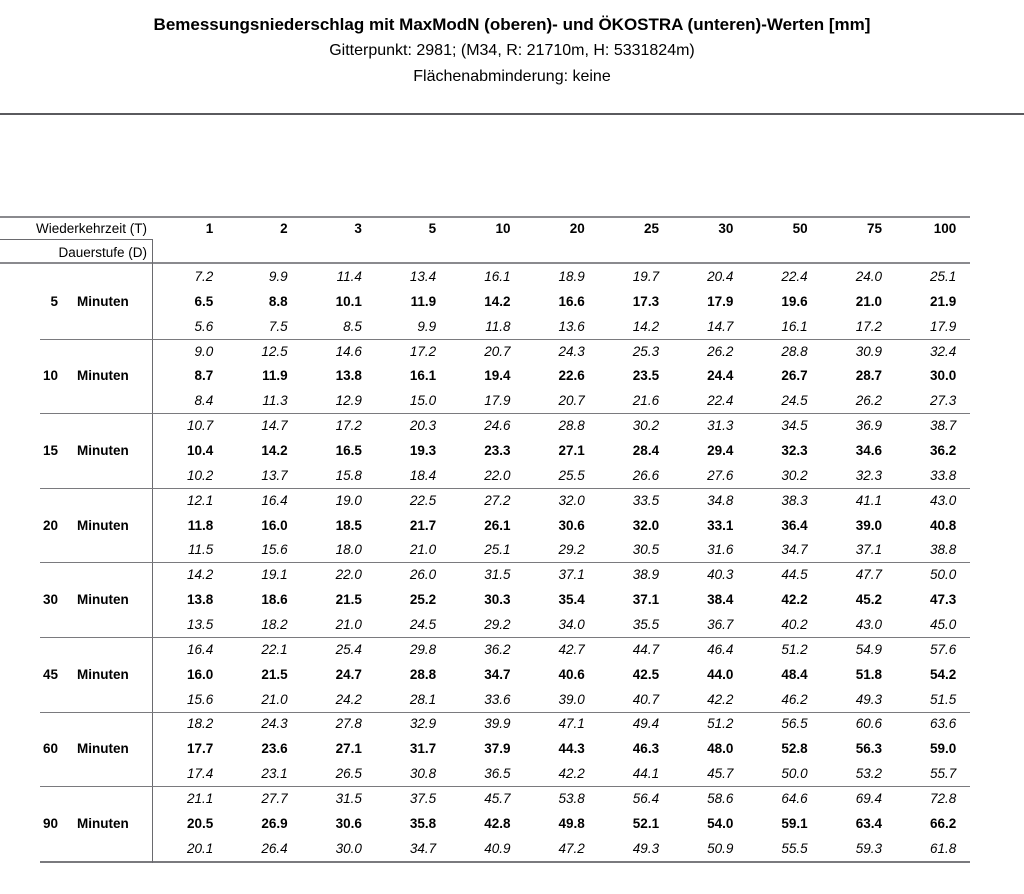  I want to click on col-header-T3: 3, so click(358, 228).